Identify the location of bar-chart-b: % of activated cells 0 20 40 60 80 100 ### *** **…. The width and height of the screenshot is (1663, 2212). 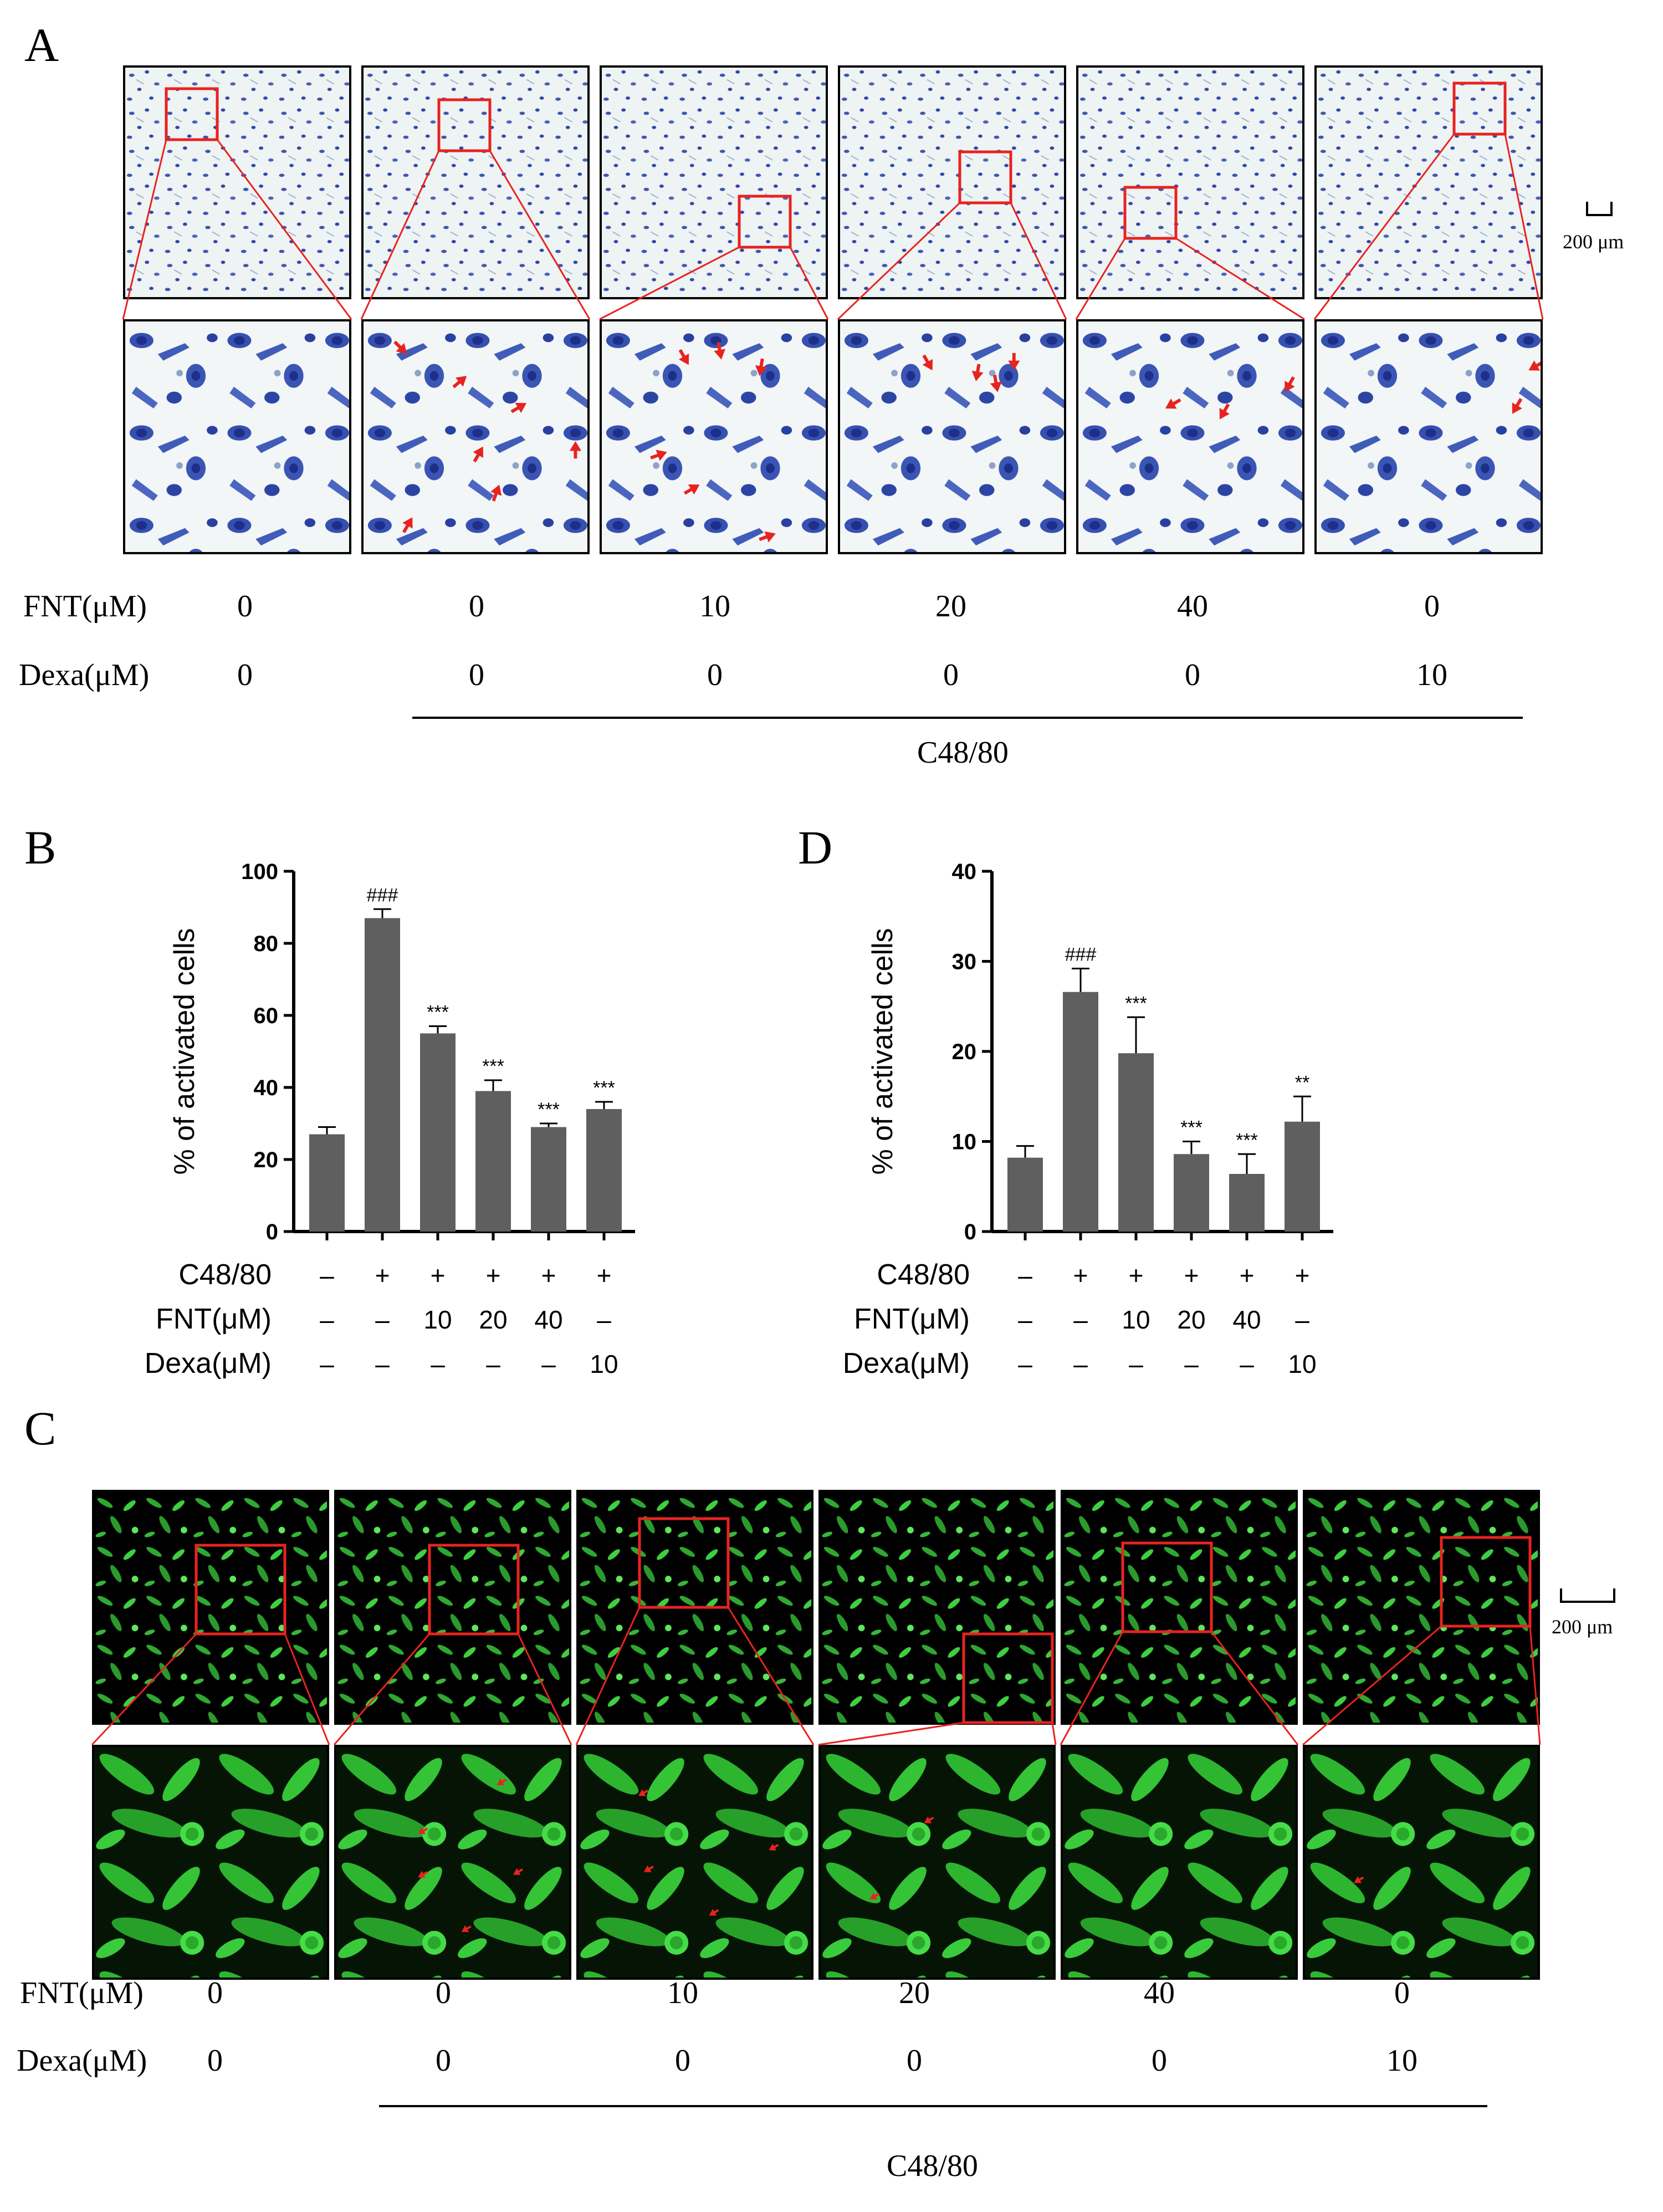
(390, 1120).